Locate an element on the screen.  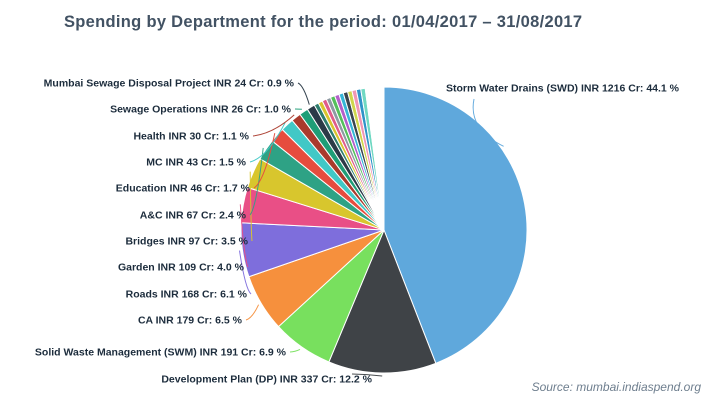
slice-label-roads: Roads INR 168 Cr: 6.1 % is located at coordinates (187, 295).